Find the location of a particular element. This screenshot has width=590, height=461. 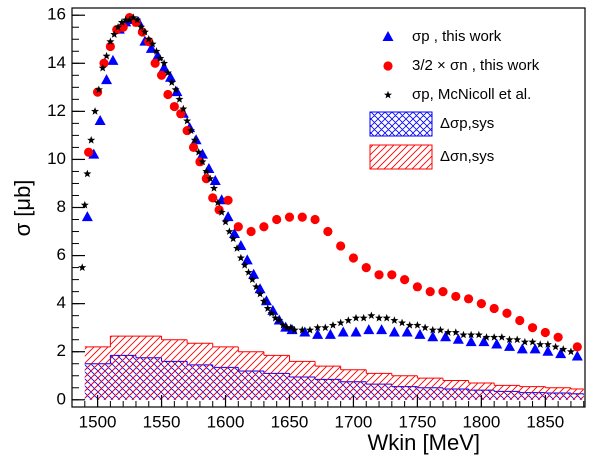

y-tick-label: 4 is located at coordinates (61, 302).